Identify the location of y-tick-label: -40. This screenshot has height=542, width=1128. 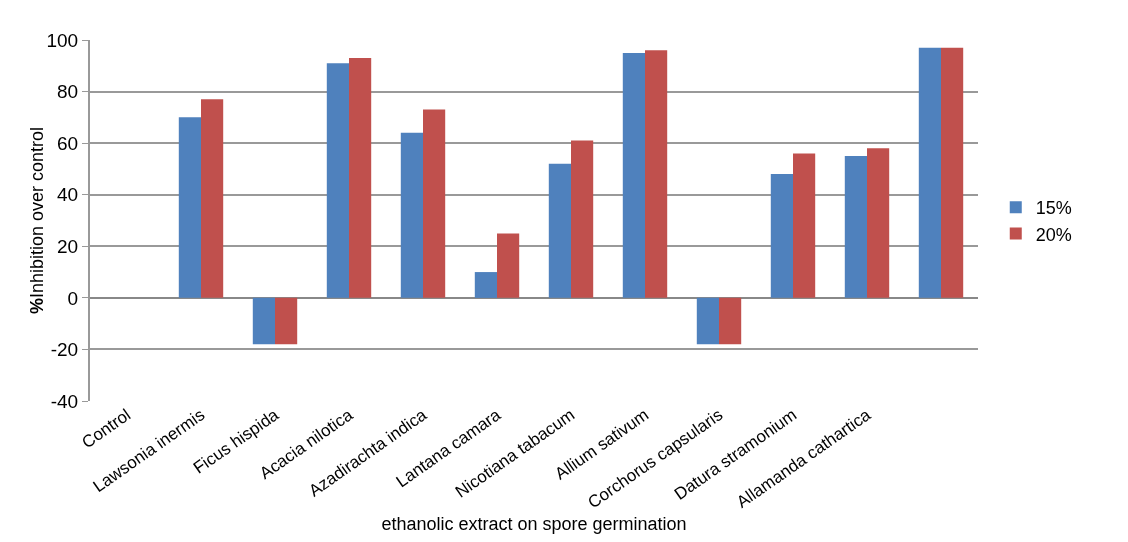
(64, 401).